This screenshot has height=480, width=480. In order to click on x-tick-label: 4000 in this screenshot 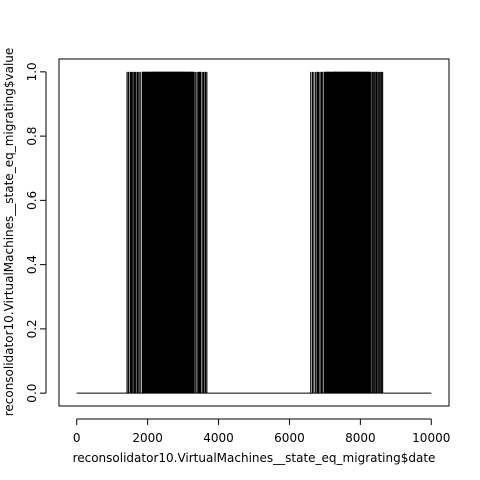, I will do `click(218, 438)`.